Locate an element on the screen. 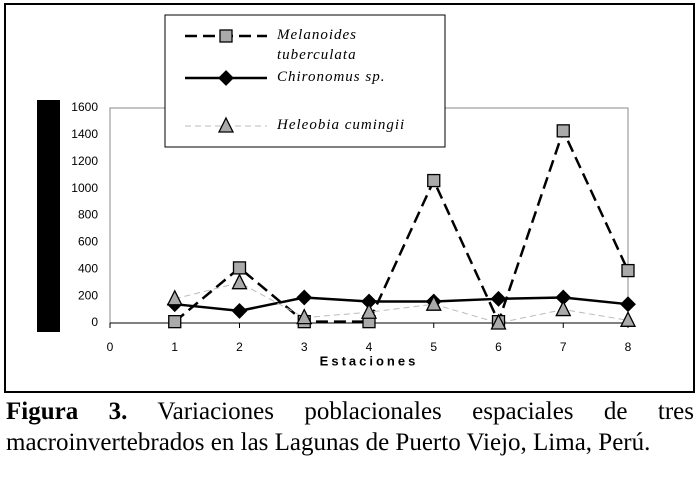  side-bar is located at coordinates (48, 216).